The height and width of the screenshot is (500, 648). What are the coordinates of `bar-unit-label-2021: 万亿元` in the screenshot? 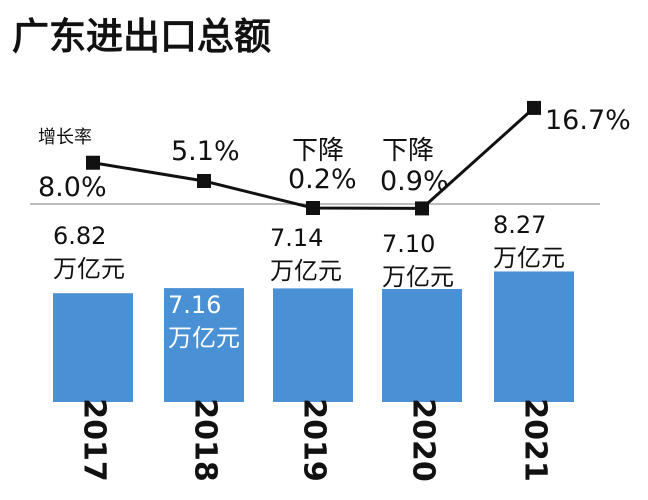 It's located at (529, 258).